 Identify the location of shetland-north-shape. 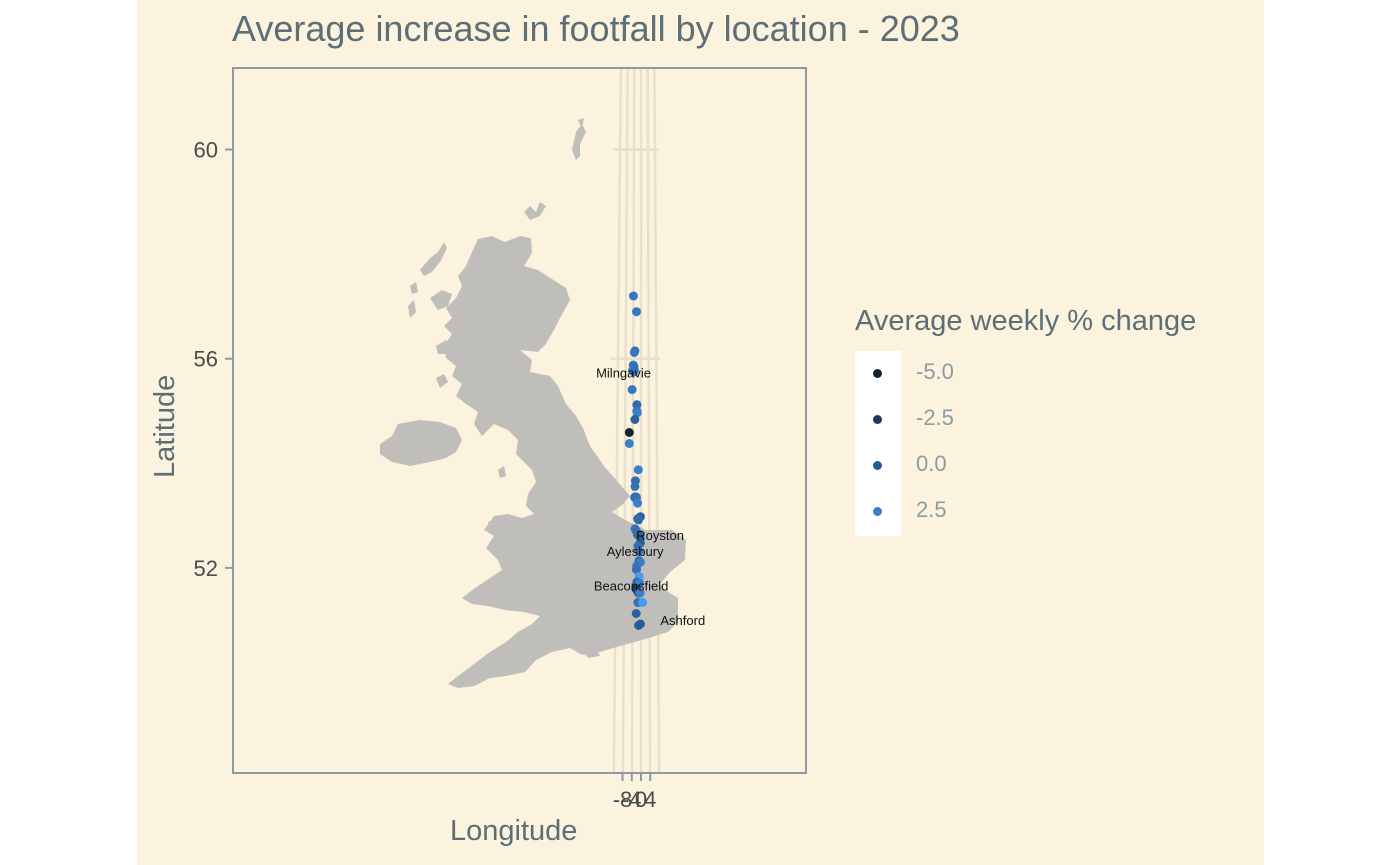
(581, 123).